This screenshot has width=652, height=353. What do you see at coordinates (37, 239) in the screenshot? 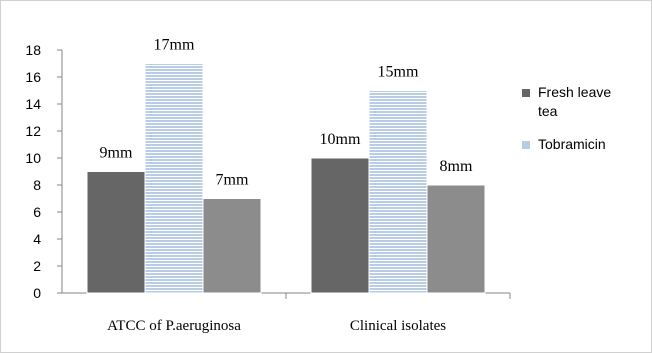
I see `y-tick-label: 4` at bounding box center [37, 239].